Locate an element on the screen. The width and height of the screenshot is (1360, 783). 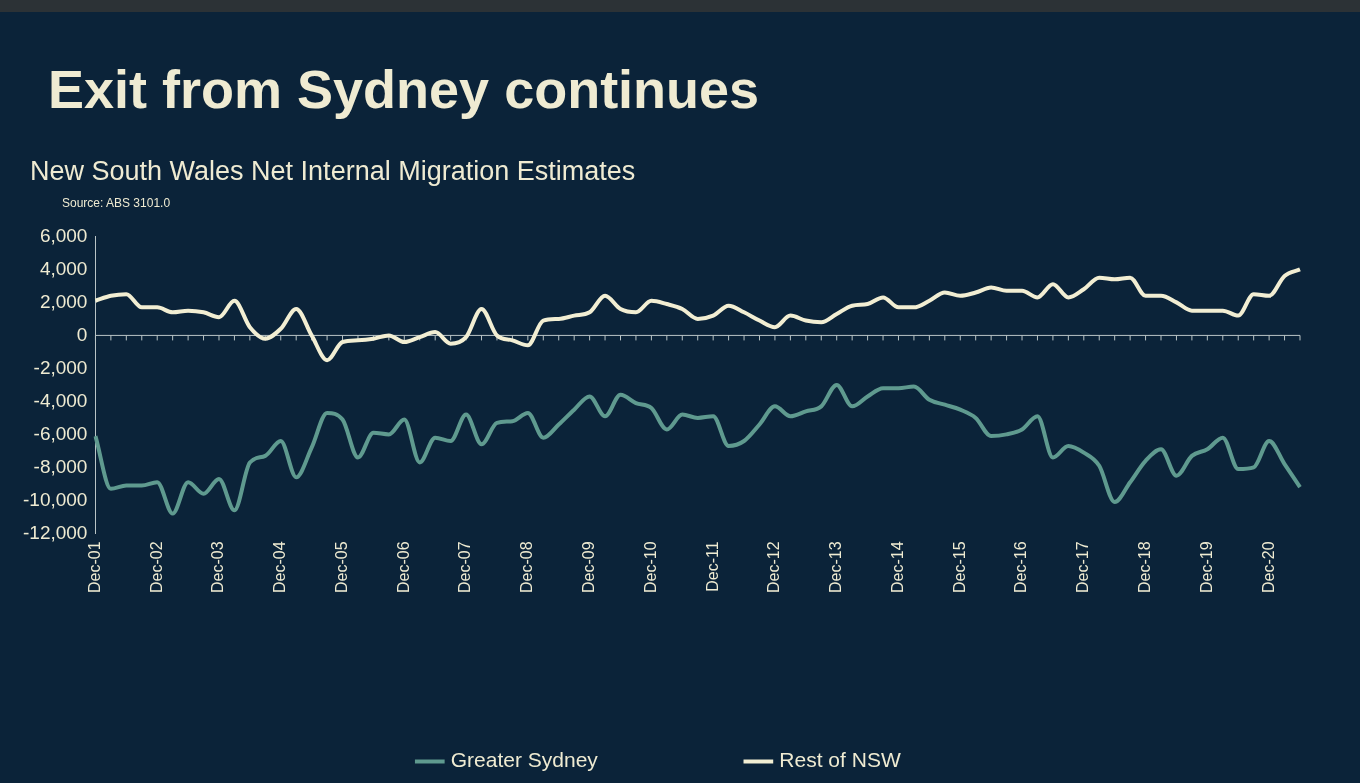
y-tick-label: -12,000 is located at coordinates (55, 532).